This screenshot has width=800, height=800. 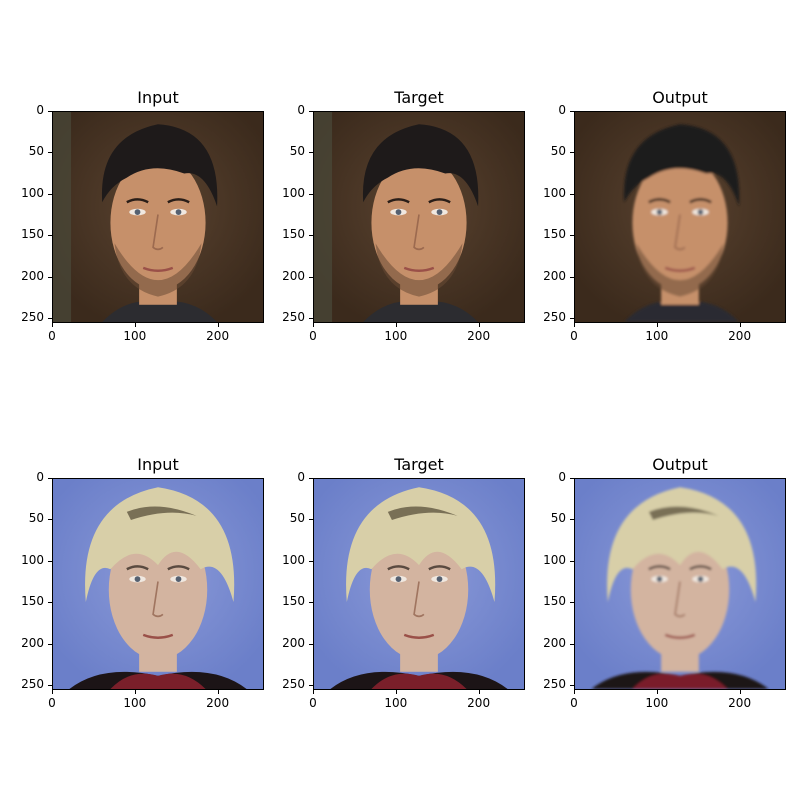 I want to click on image-panel: Target 0 50 100 150 200 250 0 100 200, so click(x=403, y=215).